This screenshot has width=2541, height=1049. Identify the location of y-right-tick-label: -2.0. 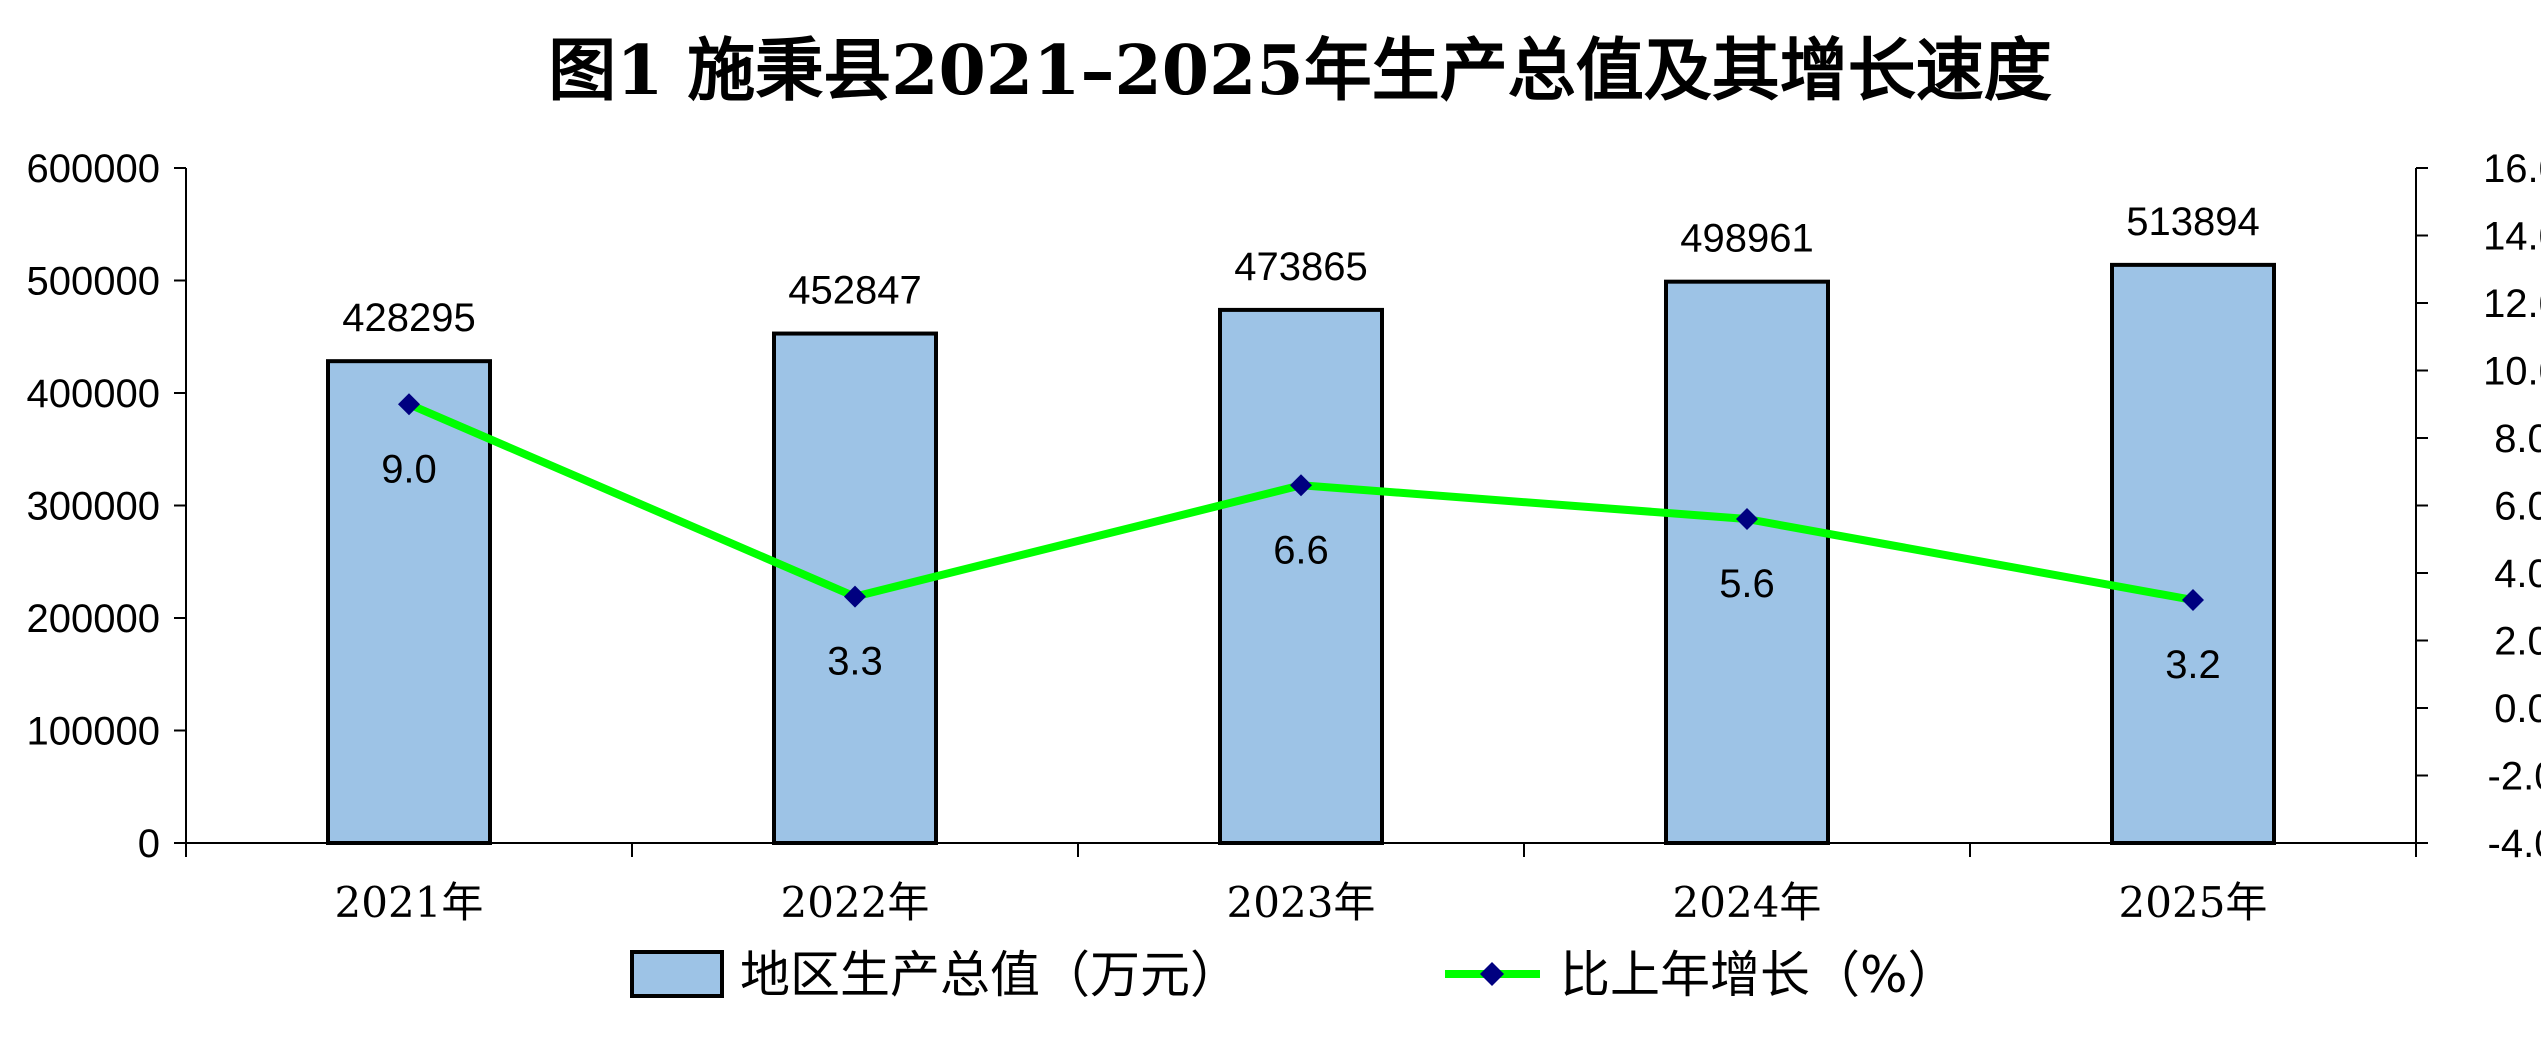
(2514, 777).